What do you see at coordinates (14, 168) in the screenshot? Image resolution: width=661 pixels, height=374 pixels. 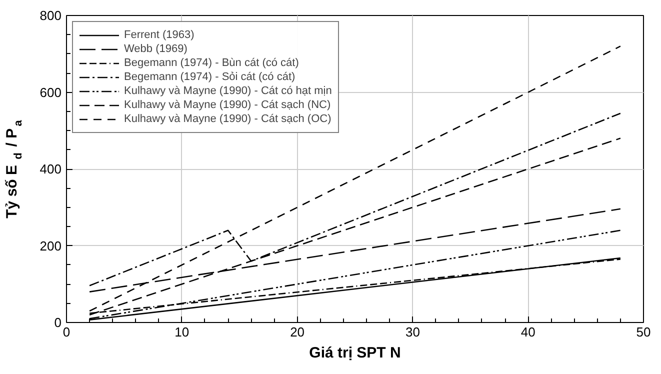 I see `y-axis-title: Tỷ số Ed / Pa` at bounding box center [14, 168].